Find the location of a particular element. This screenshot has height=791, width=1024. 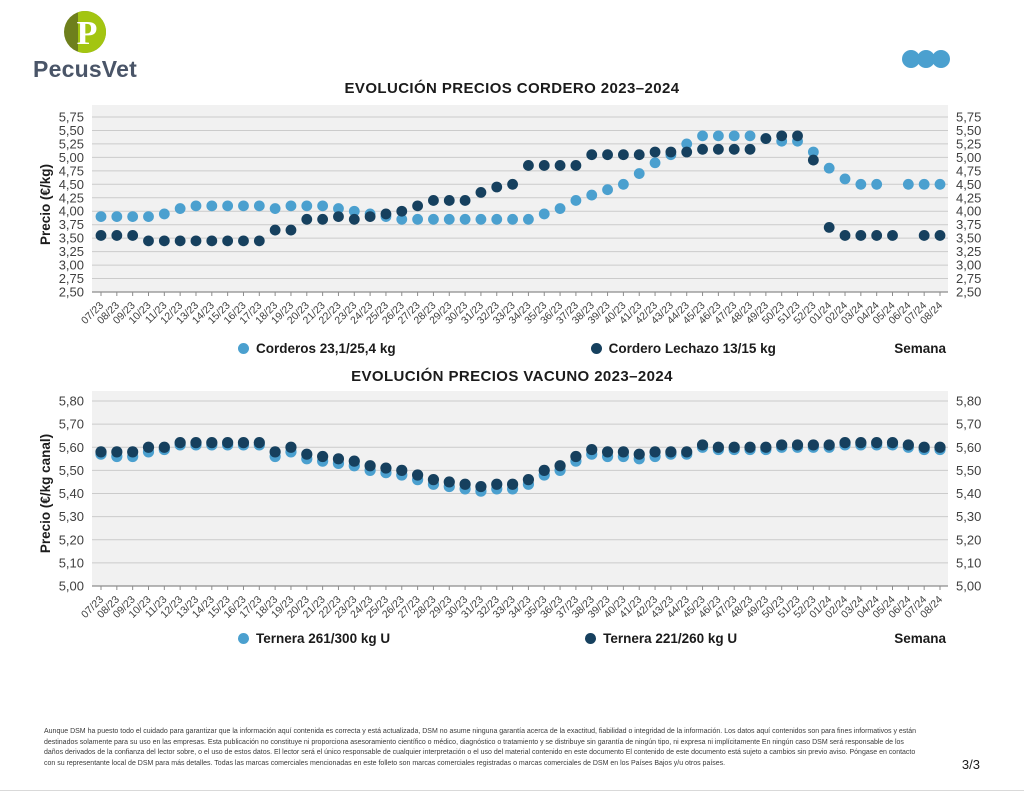

legend-item-corderos: Corderos 23,1/25,4 kg is located at coordinates (317, 348).